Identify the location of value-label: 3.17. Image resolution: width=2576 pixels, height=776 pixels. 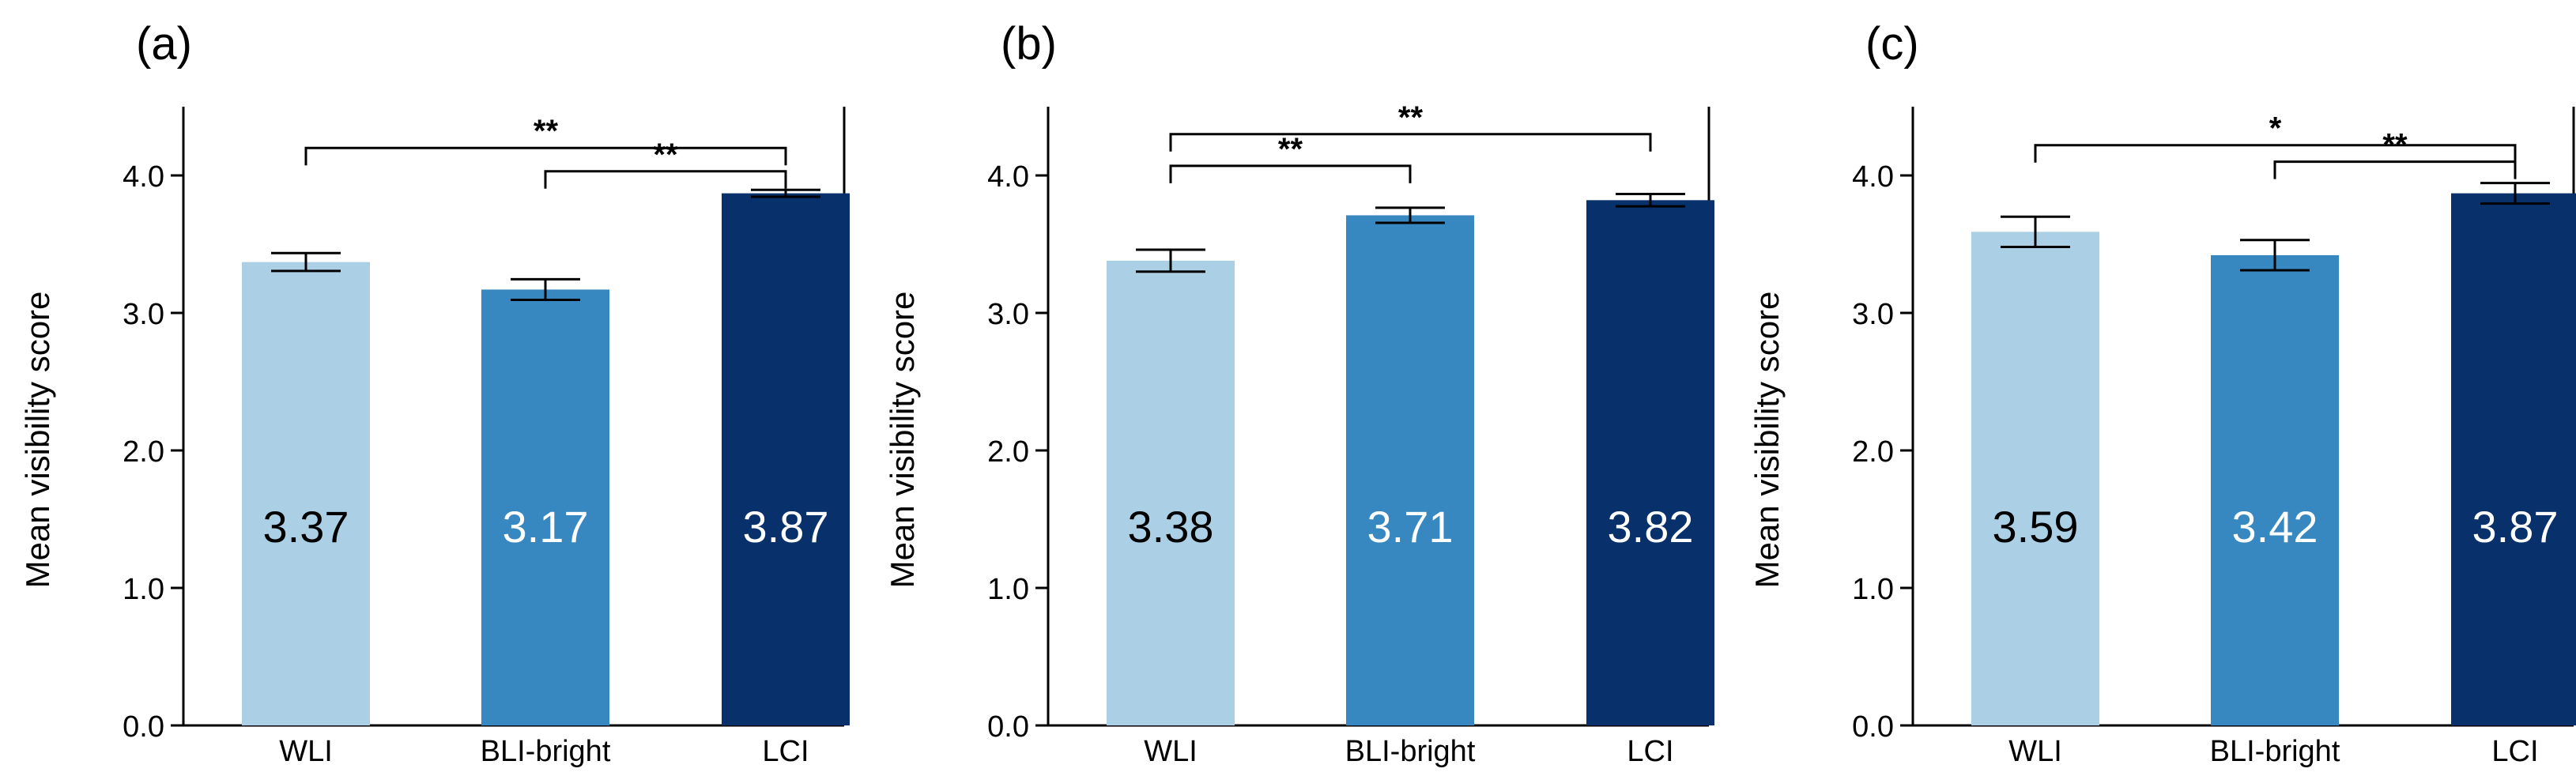
(546, 527).